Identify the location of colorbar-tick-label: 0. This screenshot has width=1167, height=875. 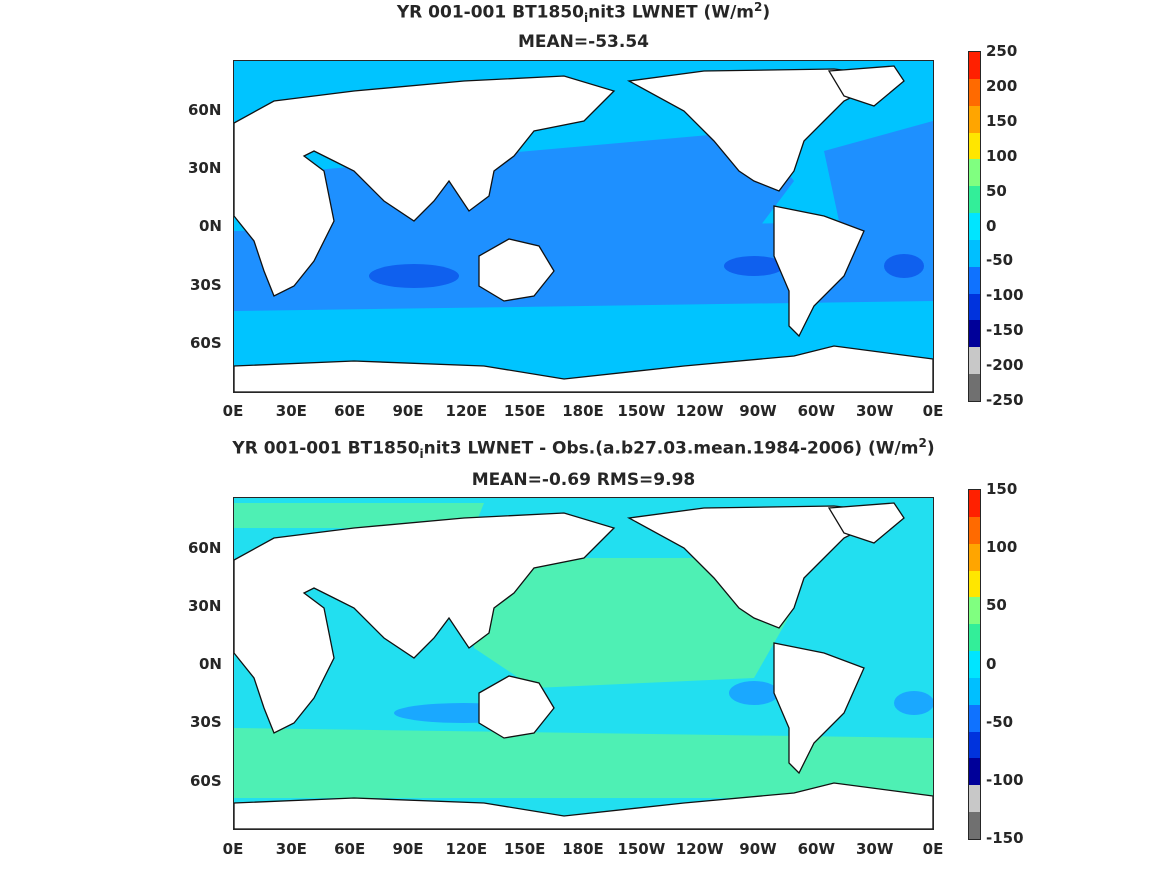
(991, 225).